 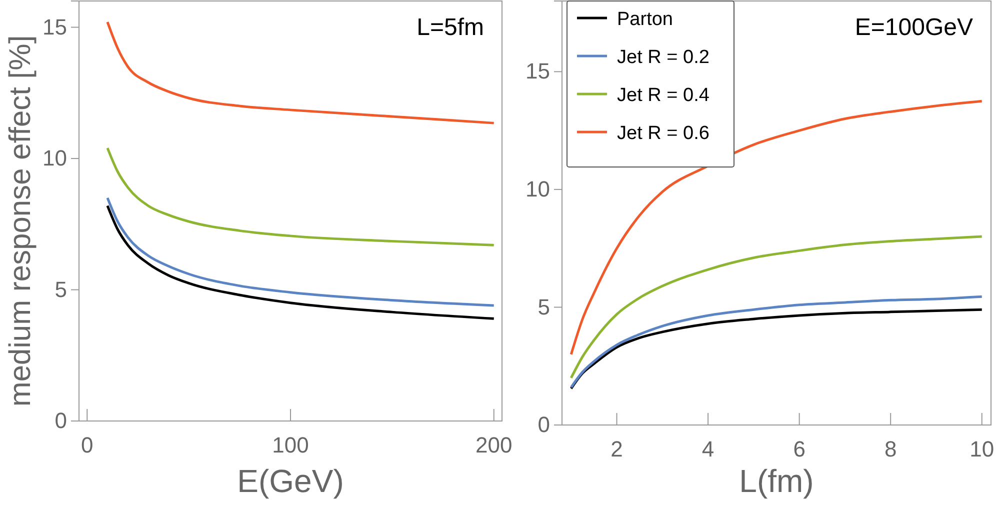 What do you see at coordinates (616, 449) in the screenshot?
I see `x-tick-label: 2` at bounding box center [616, 449].